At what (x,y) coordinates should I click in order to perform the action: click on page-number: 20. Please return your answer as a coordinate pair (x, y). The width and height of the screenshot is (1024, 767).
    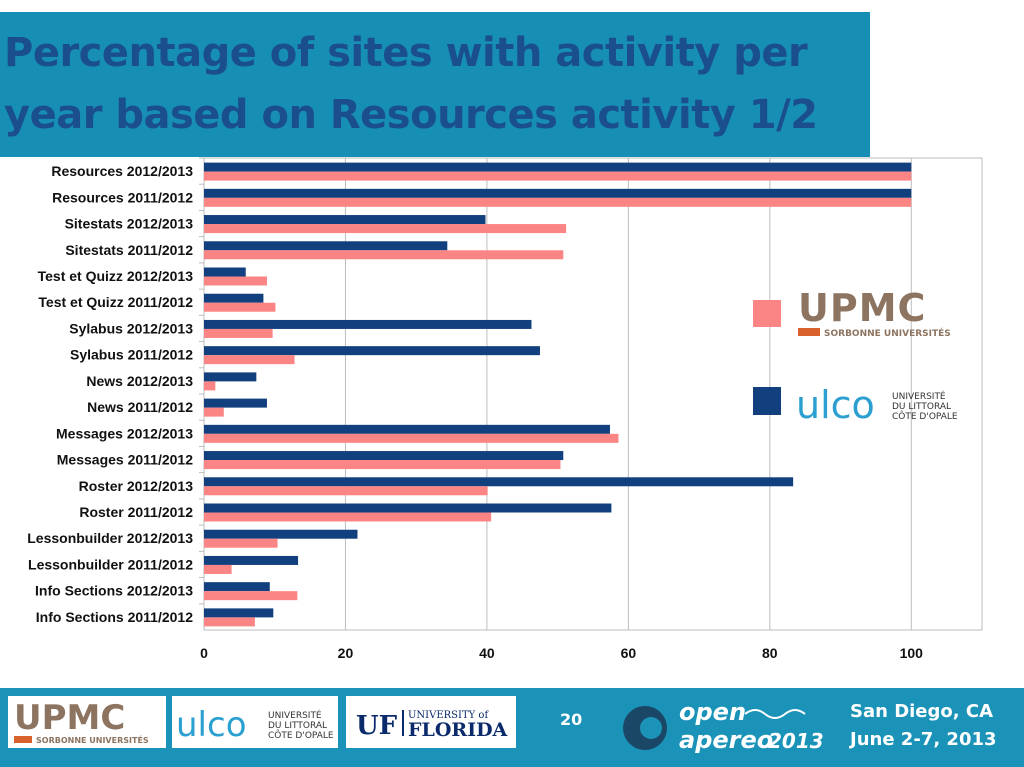
    Looking at the image, I should click on (571, 719).